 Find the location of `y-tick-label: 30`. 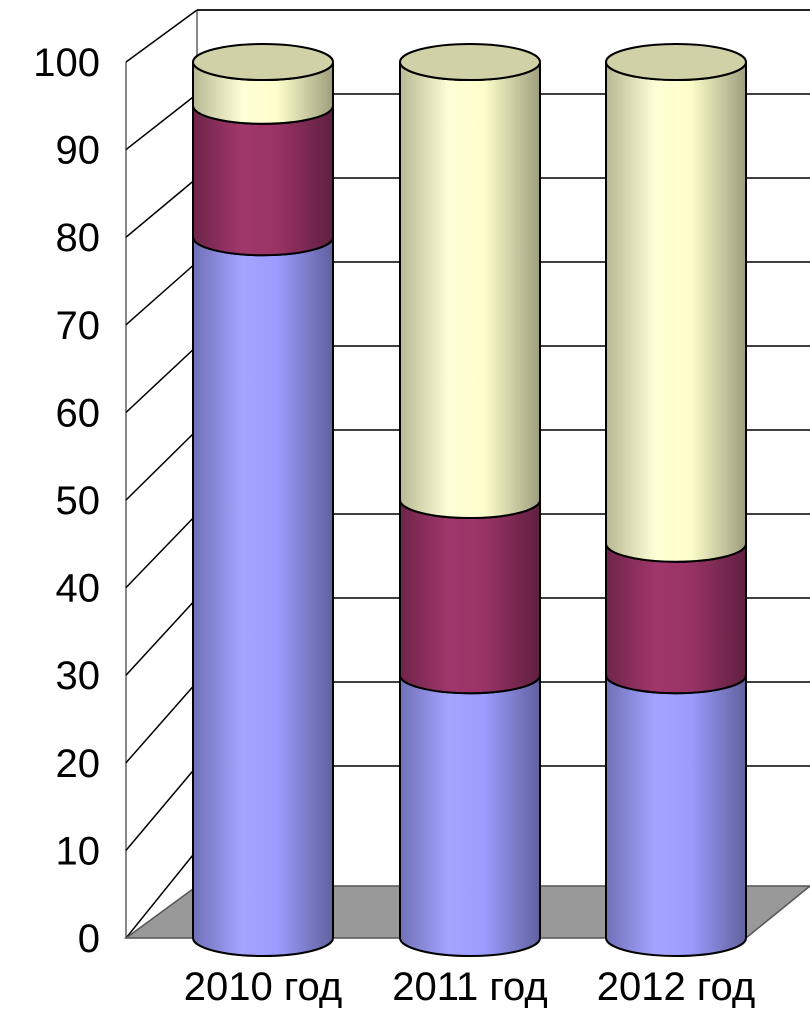

y-tick-label: 30 is located at coordinates (78, 676).